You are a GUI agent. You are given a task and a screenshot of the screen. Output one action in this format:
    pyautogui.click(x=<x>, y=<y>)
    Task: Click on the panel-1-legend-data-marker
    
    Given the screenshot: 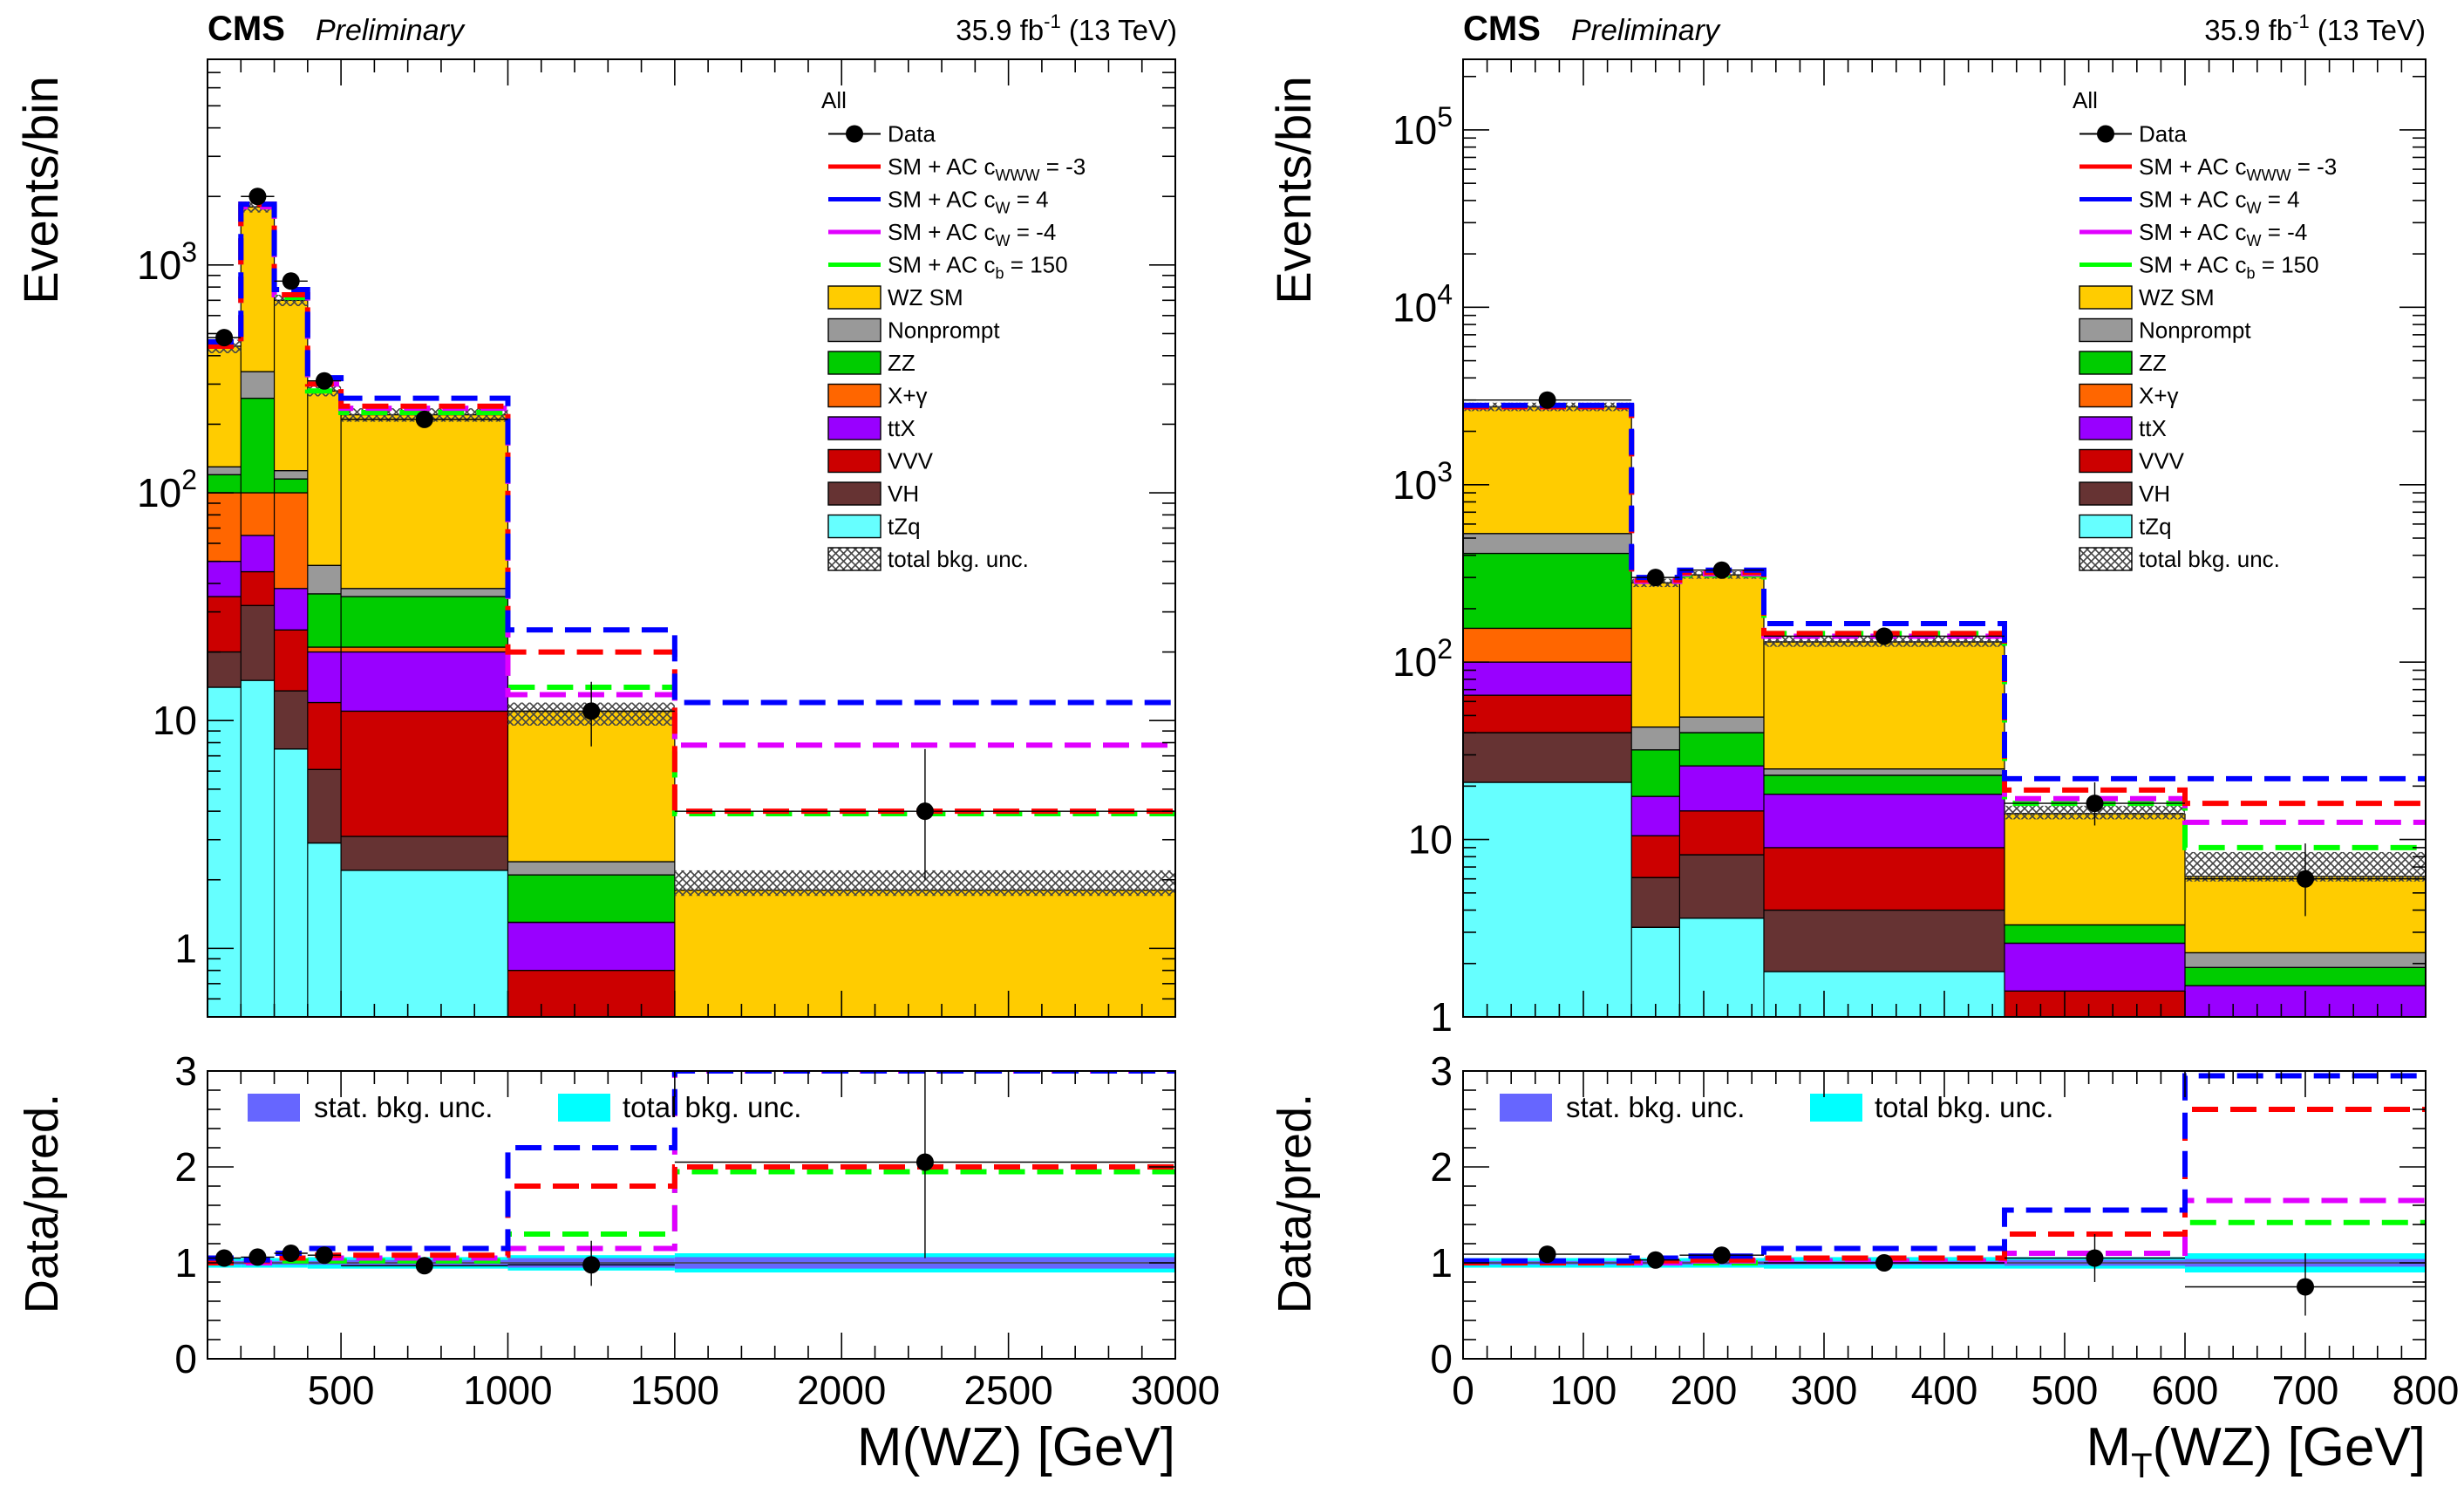 What is the action you would take?
    pyautogui.click(x=854, y=134)
    